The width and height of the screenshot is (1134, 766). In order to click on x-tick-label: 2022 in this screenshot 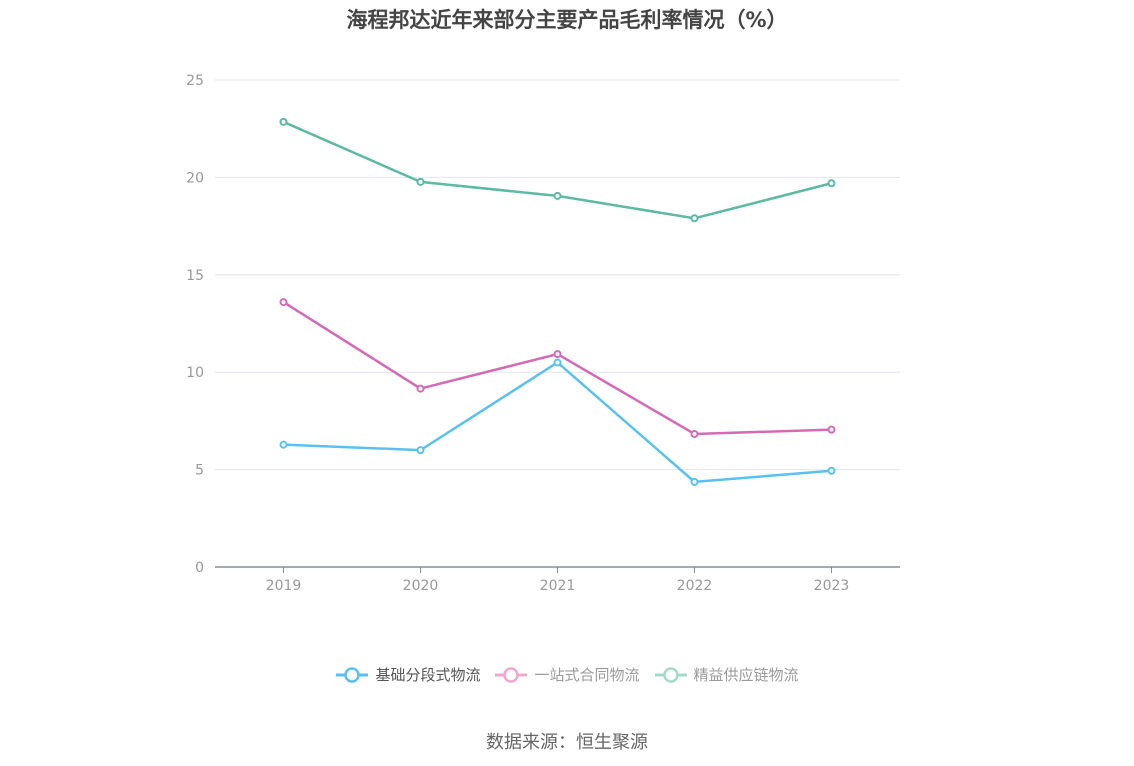, I will do `click(695, 586)`.